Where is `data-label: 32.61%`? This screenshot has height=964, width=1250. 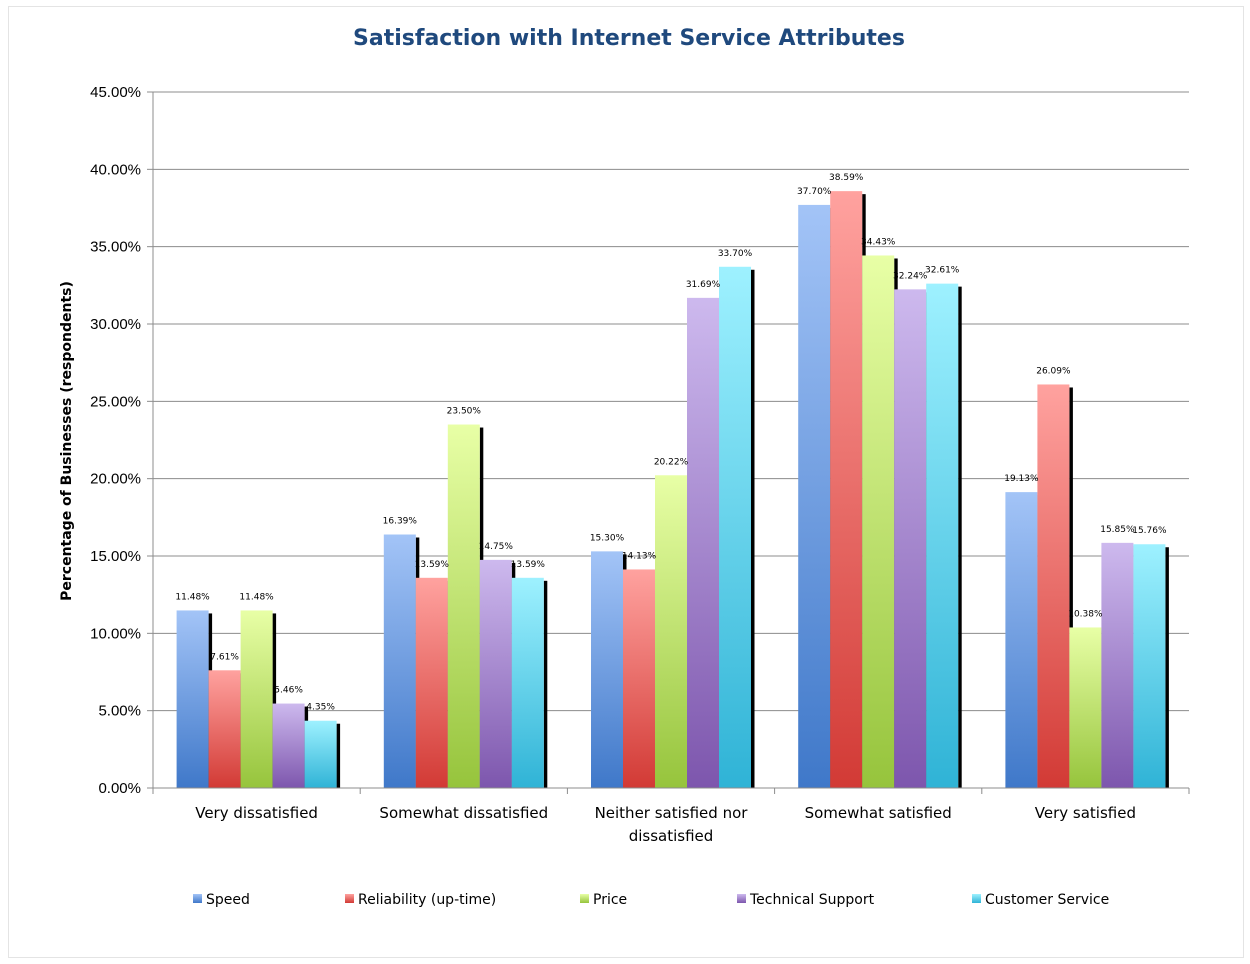
data-label: 32.61% is located at coordinates (942, 271).